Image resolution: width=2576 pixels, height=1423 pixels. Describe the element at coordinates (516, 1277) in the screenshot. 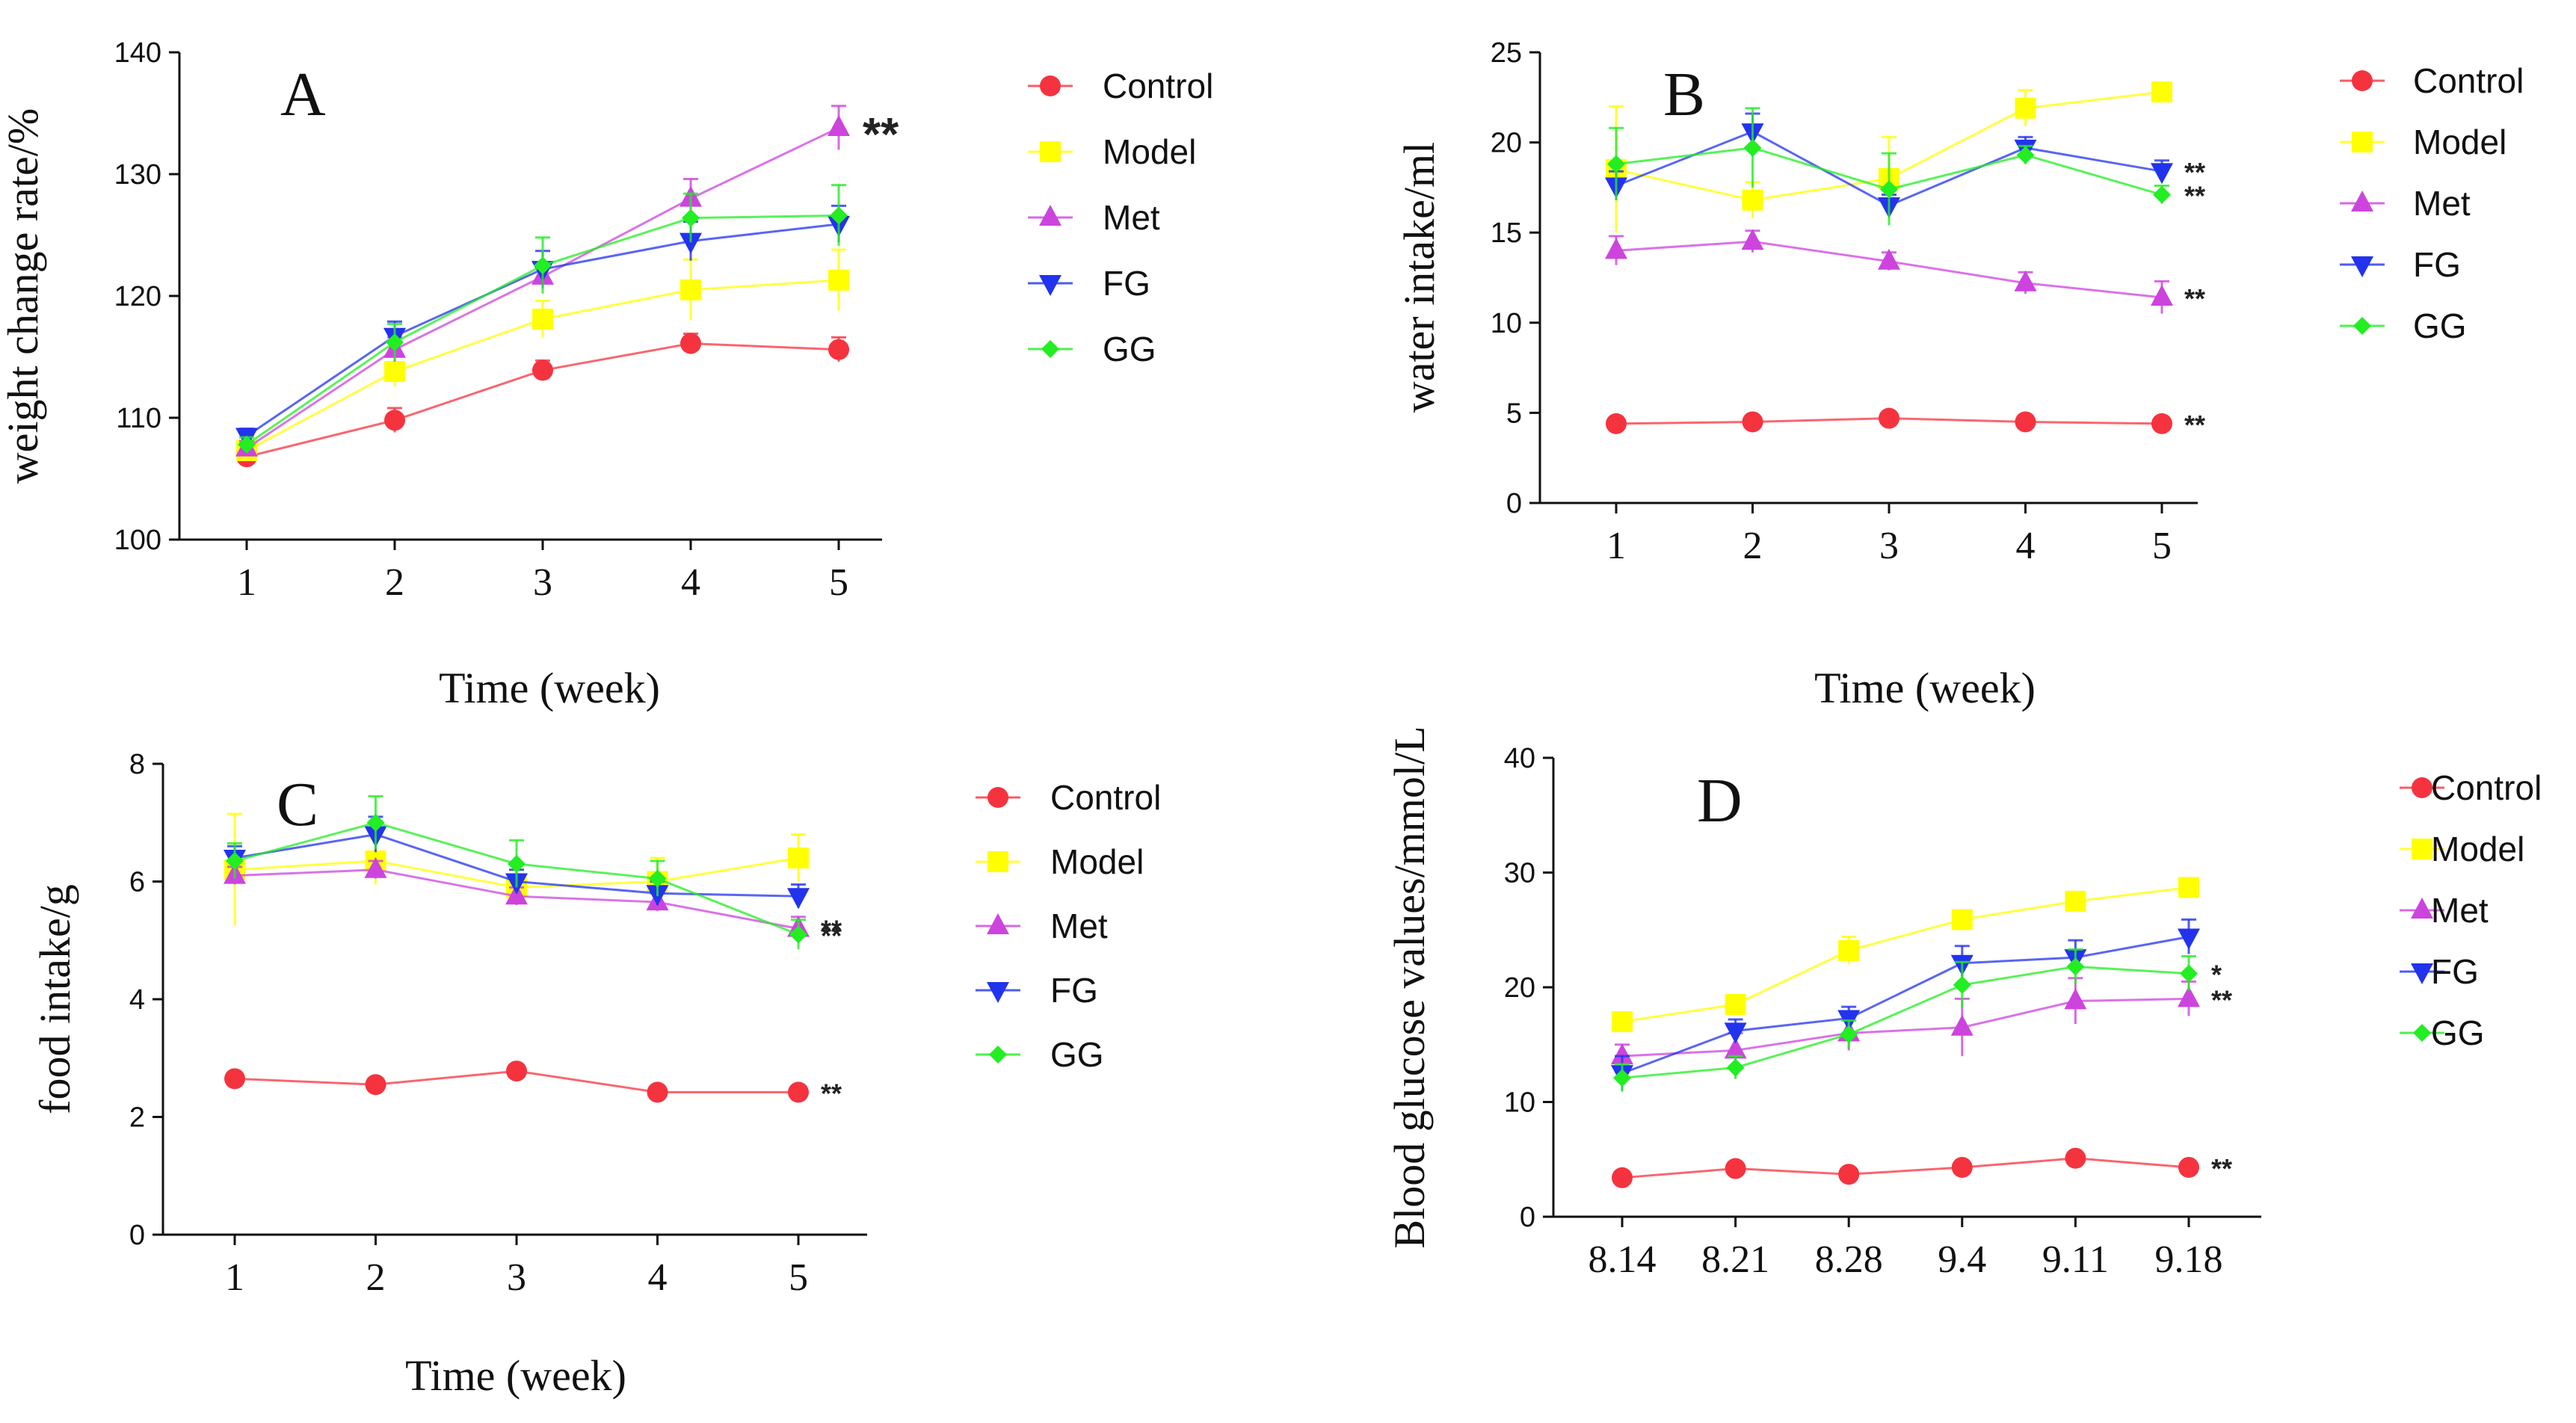

I see `x-tick-label: 3` at that location.